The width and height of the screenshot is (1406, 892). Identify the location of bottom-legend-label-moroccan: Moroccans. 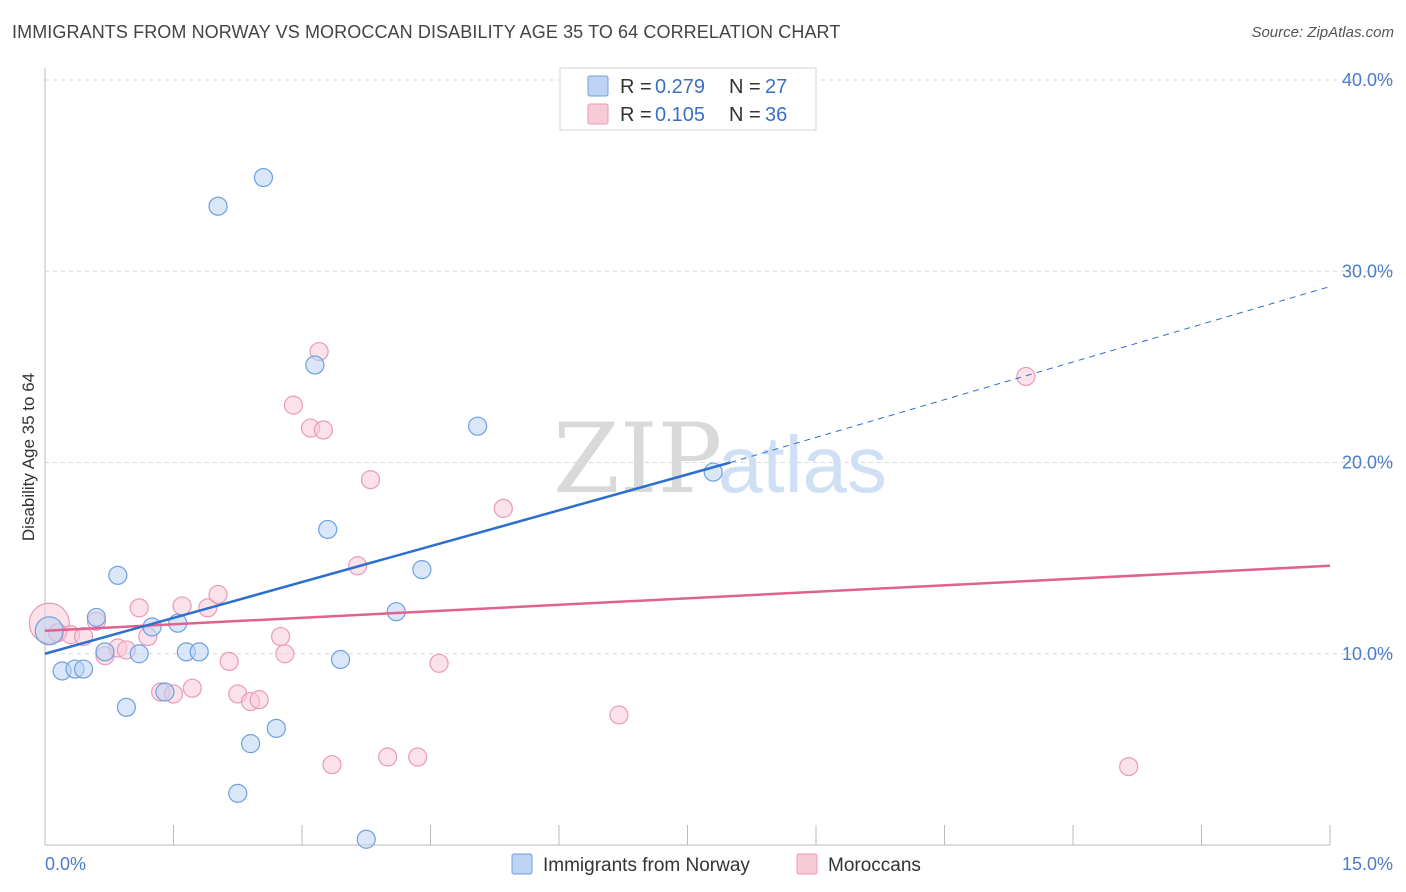
(874, 865).